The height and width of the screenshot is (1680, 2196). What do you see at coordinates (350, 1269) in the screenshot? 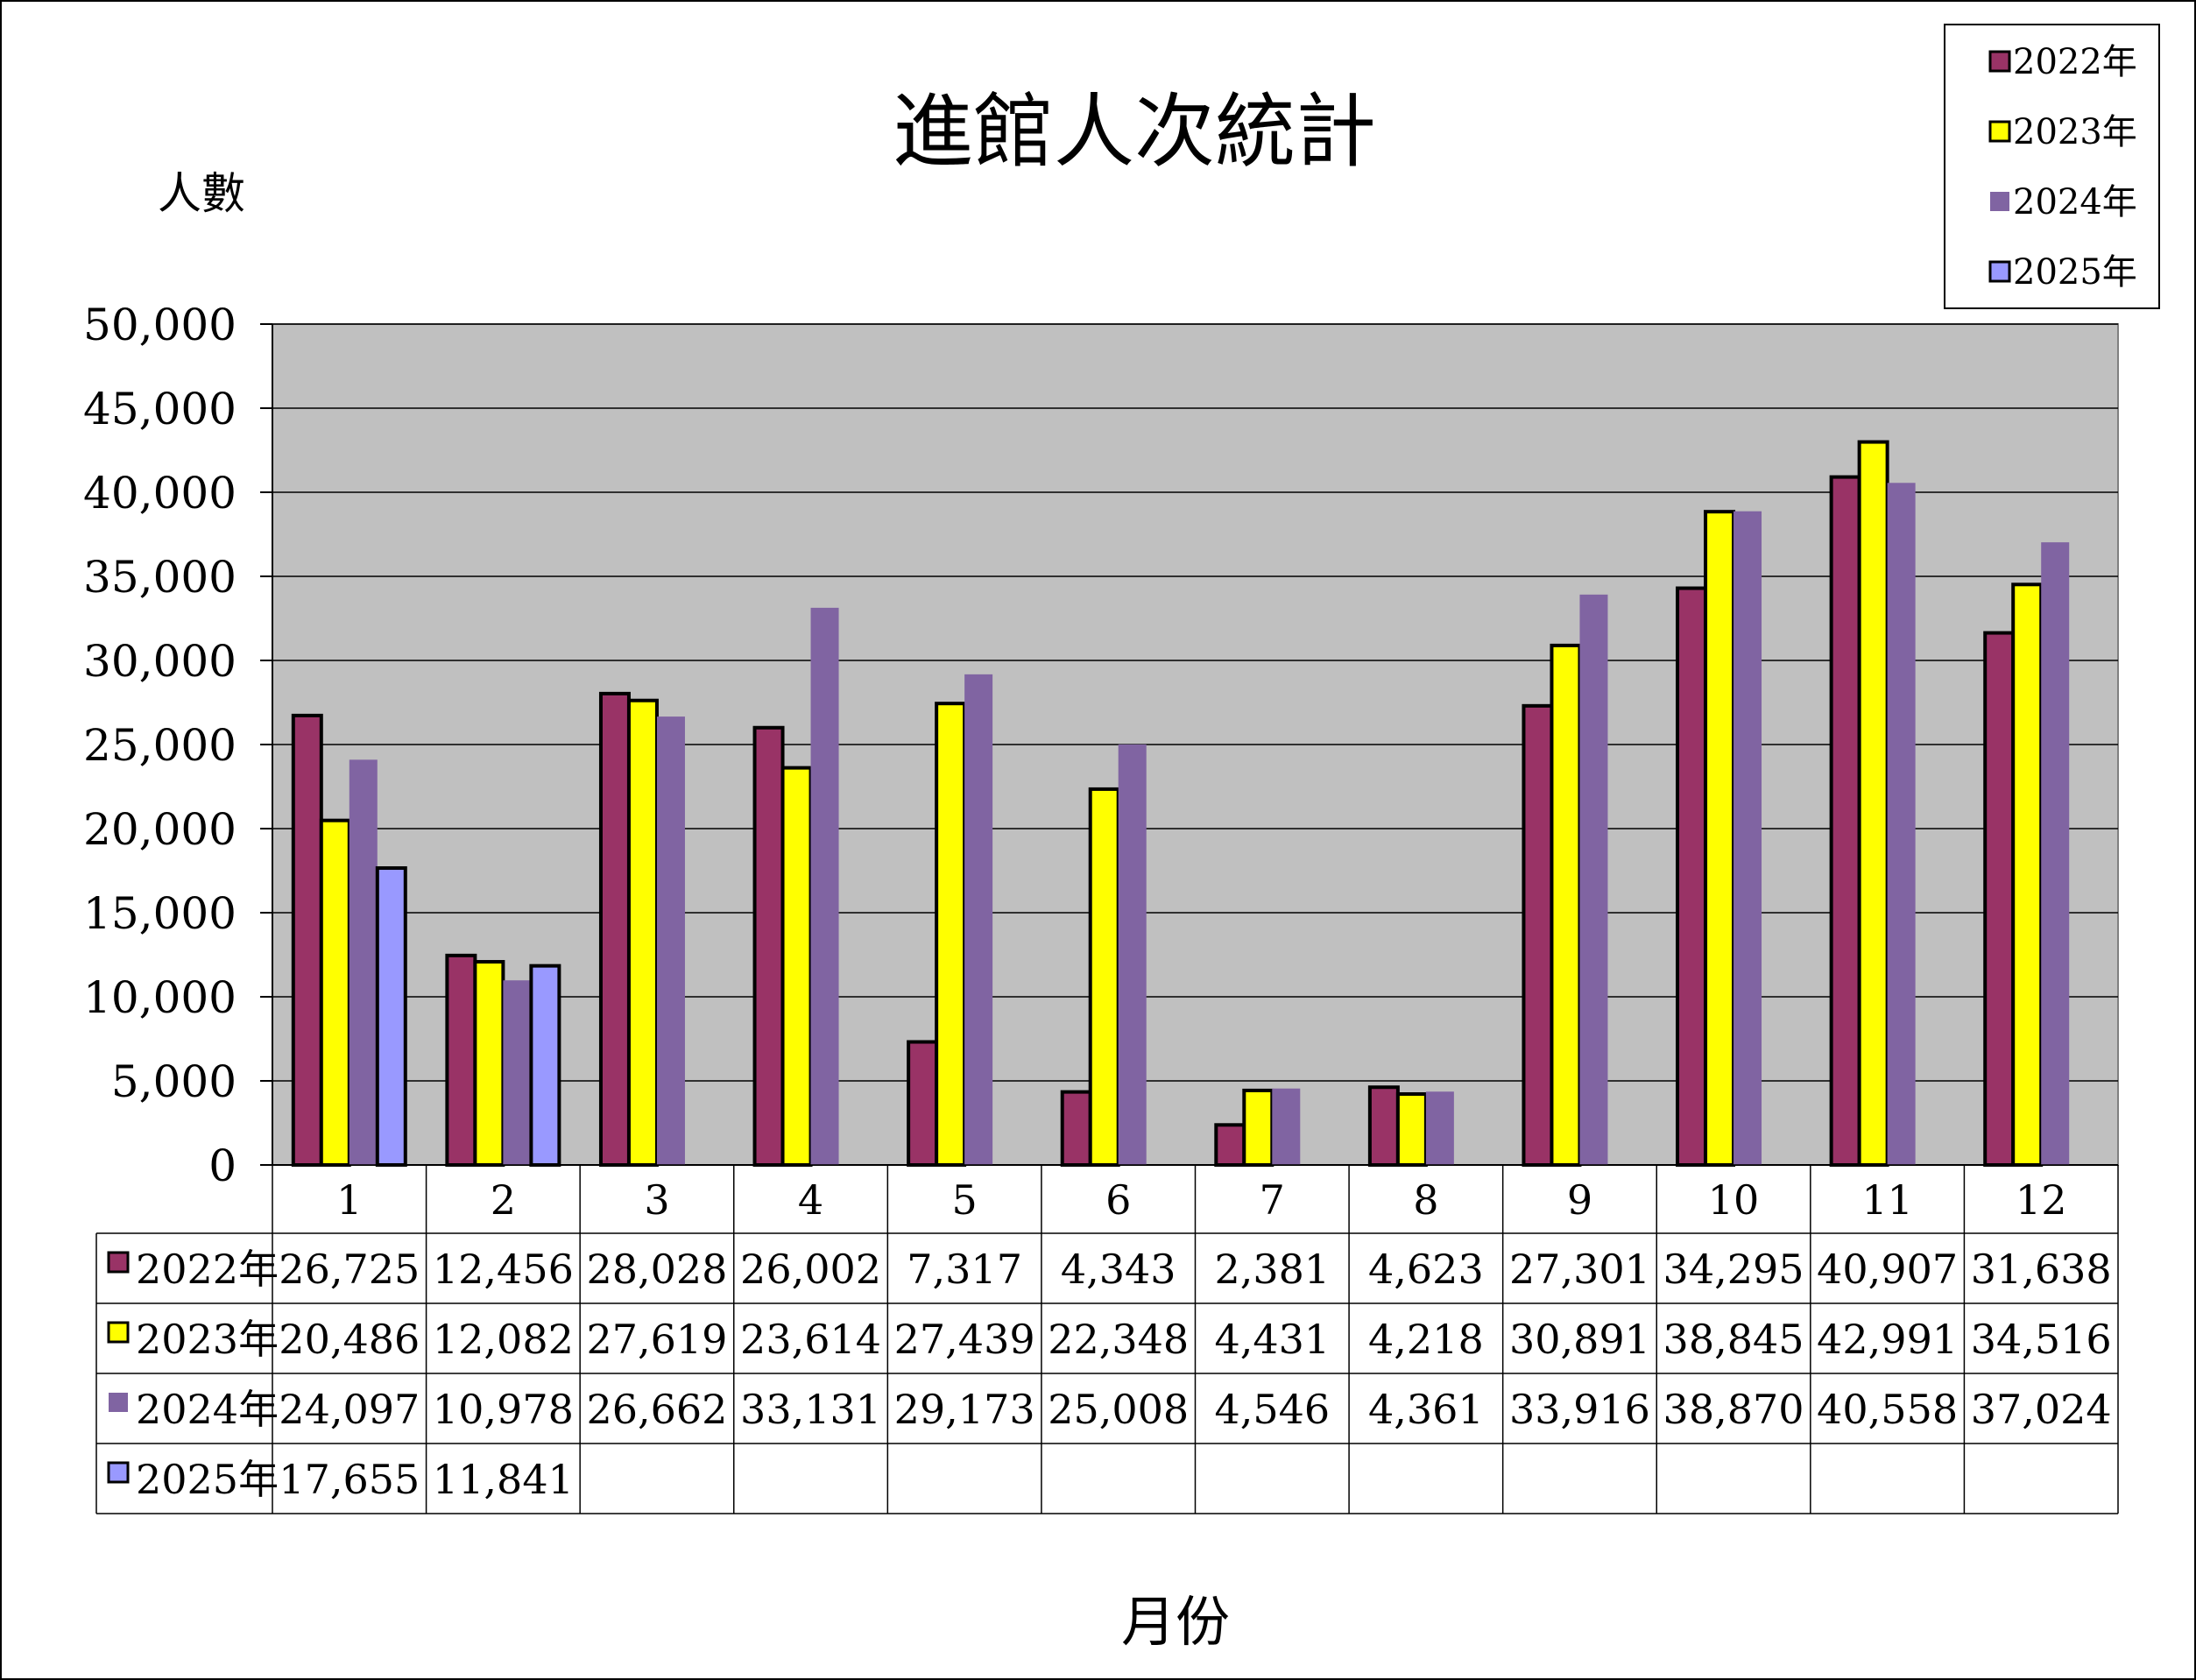
I see `data-label: 26,725` at bounding box center [350, 1269].